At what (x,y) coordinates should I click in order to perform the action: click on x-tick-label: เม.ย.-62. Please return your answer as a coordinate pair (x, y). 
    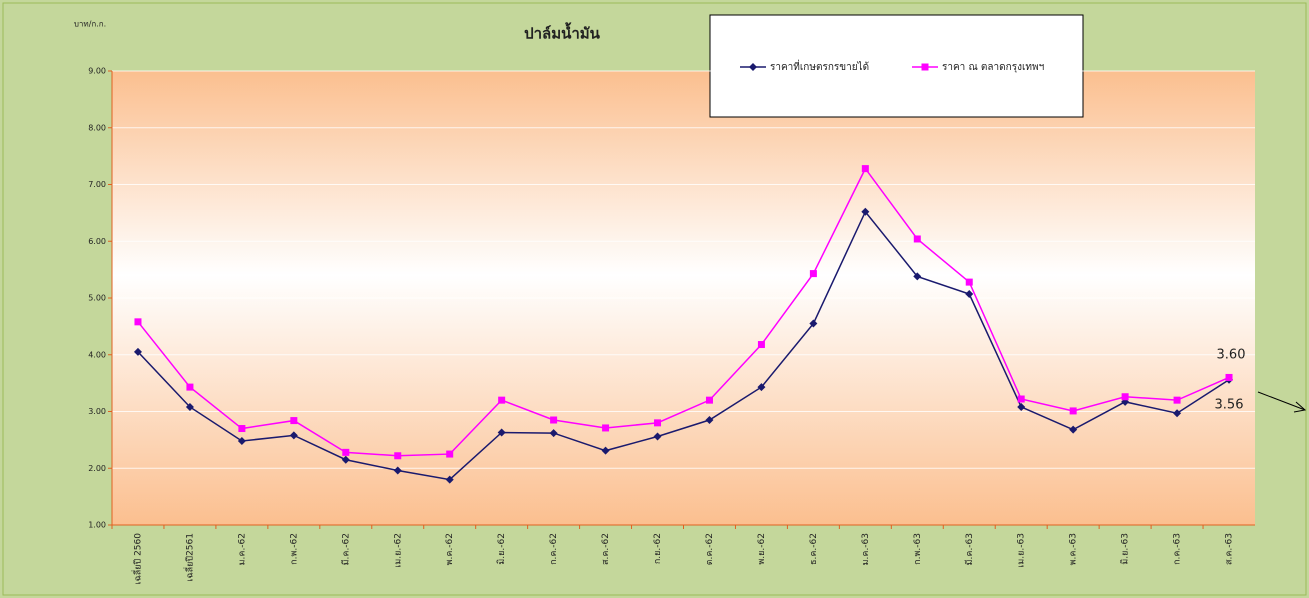
    Looking at the image, I should click on (398, 550).